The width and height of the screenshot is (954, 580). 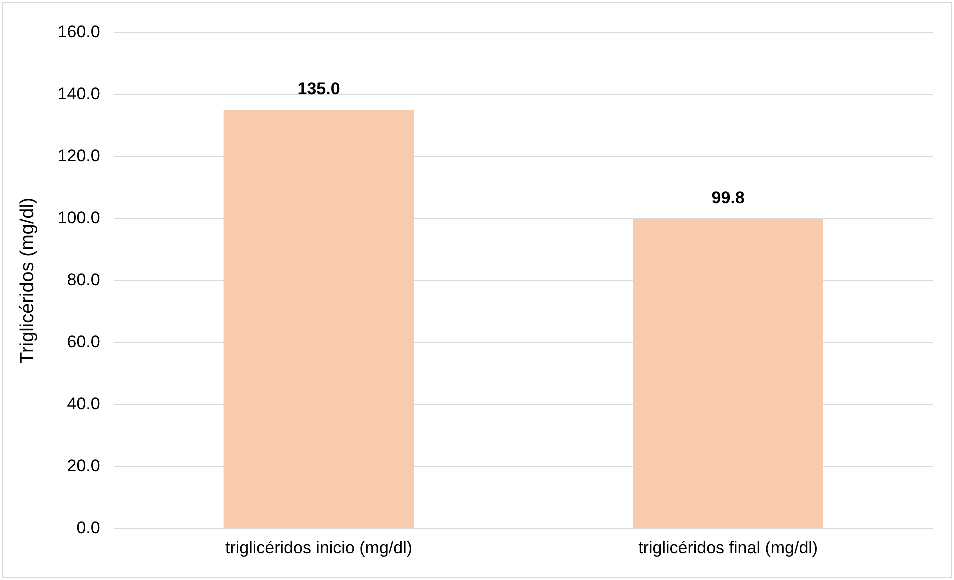 I want to click on x-tick-label: triglicéridos final (mg/dl), so click(x=728, y=548).